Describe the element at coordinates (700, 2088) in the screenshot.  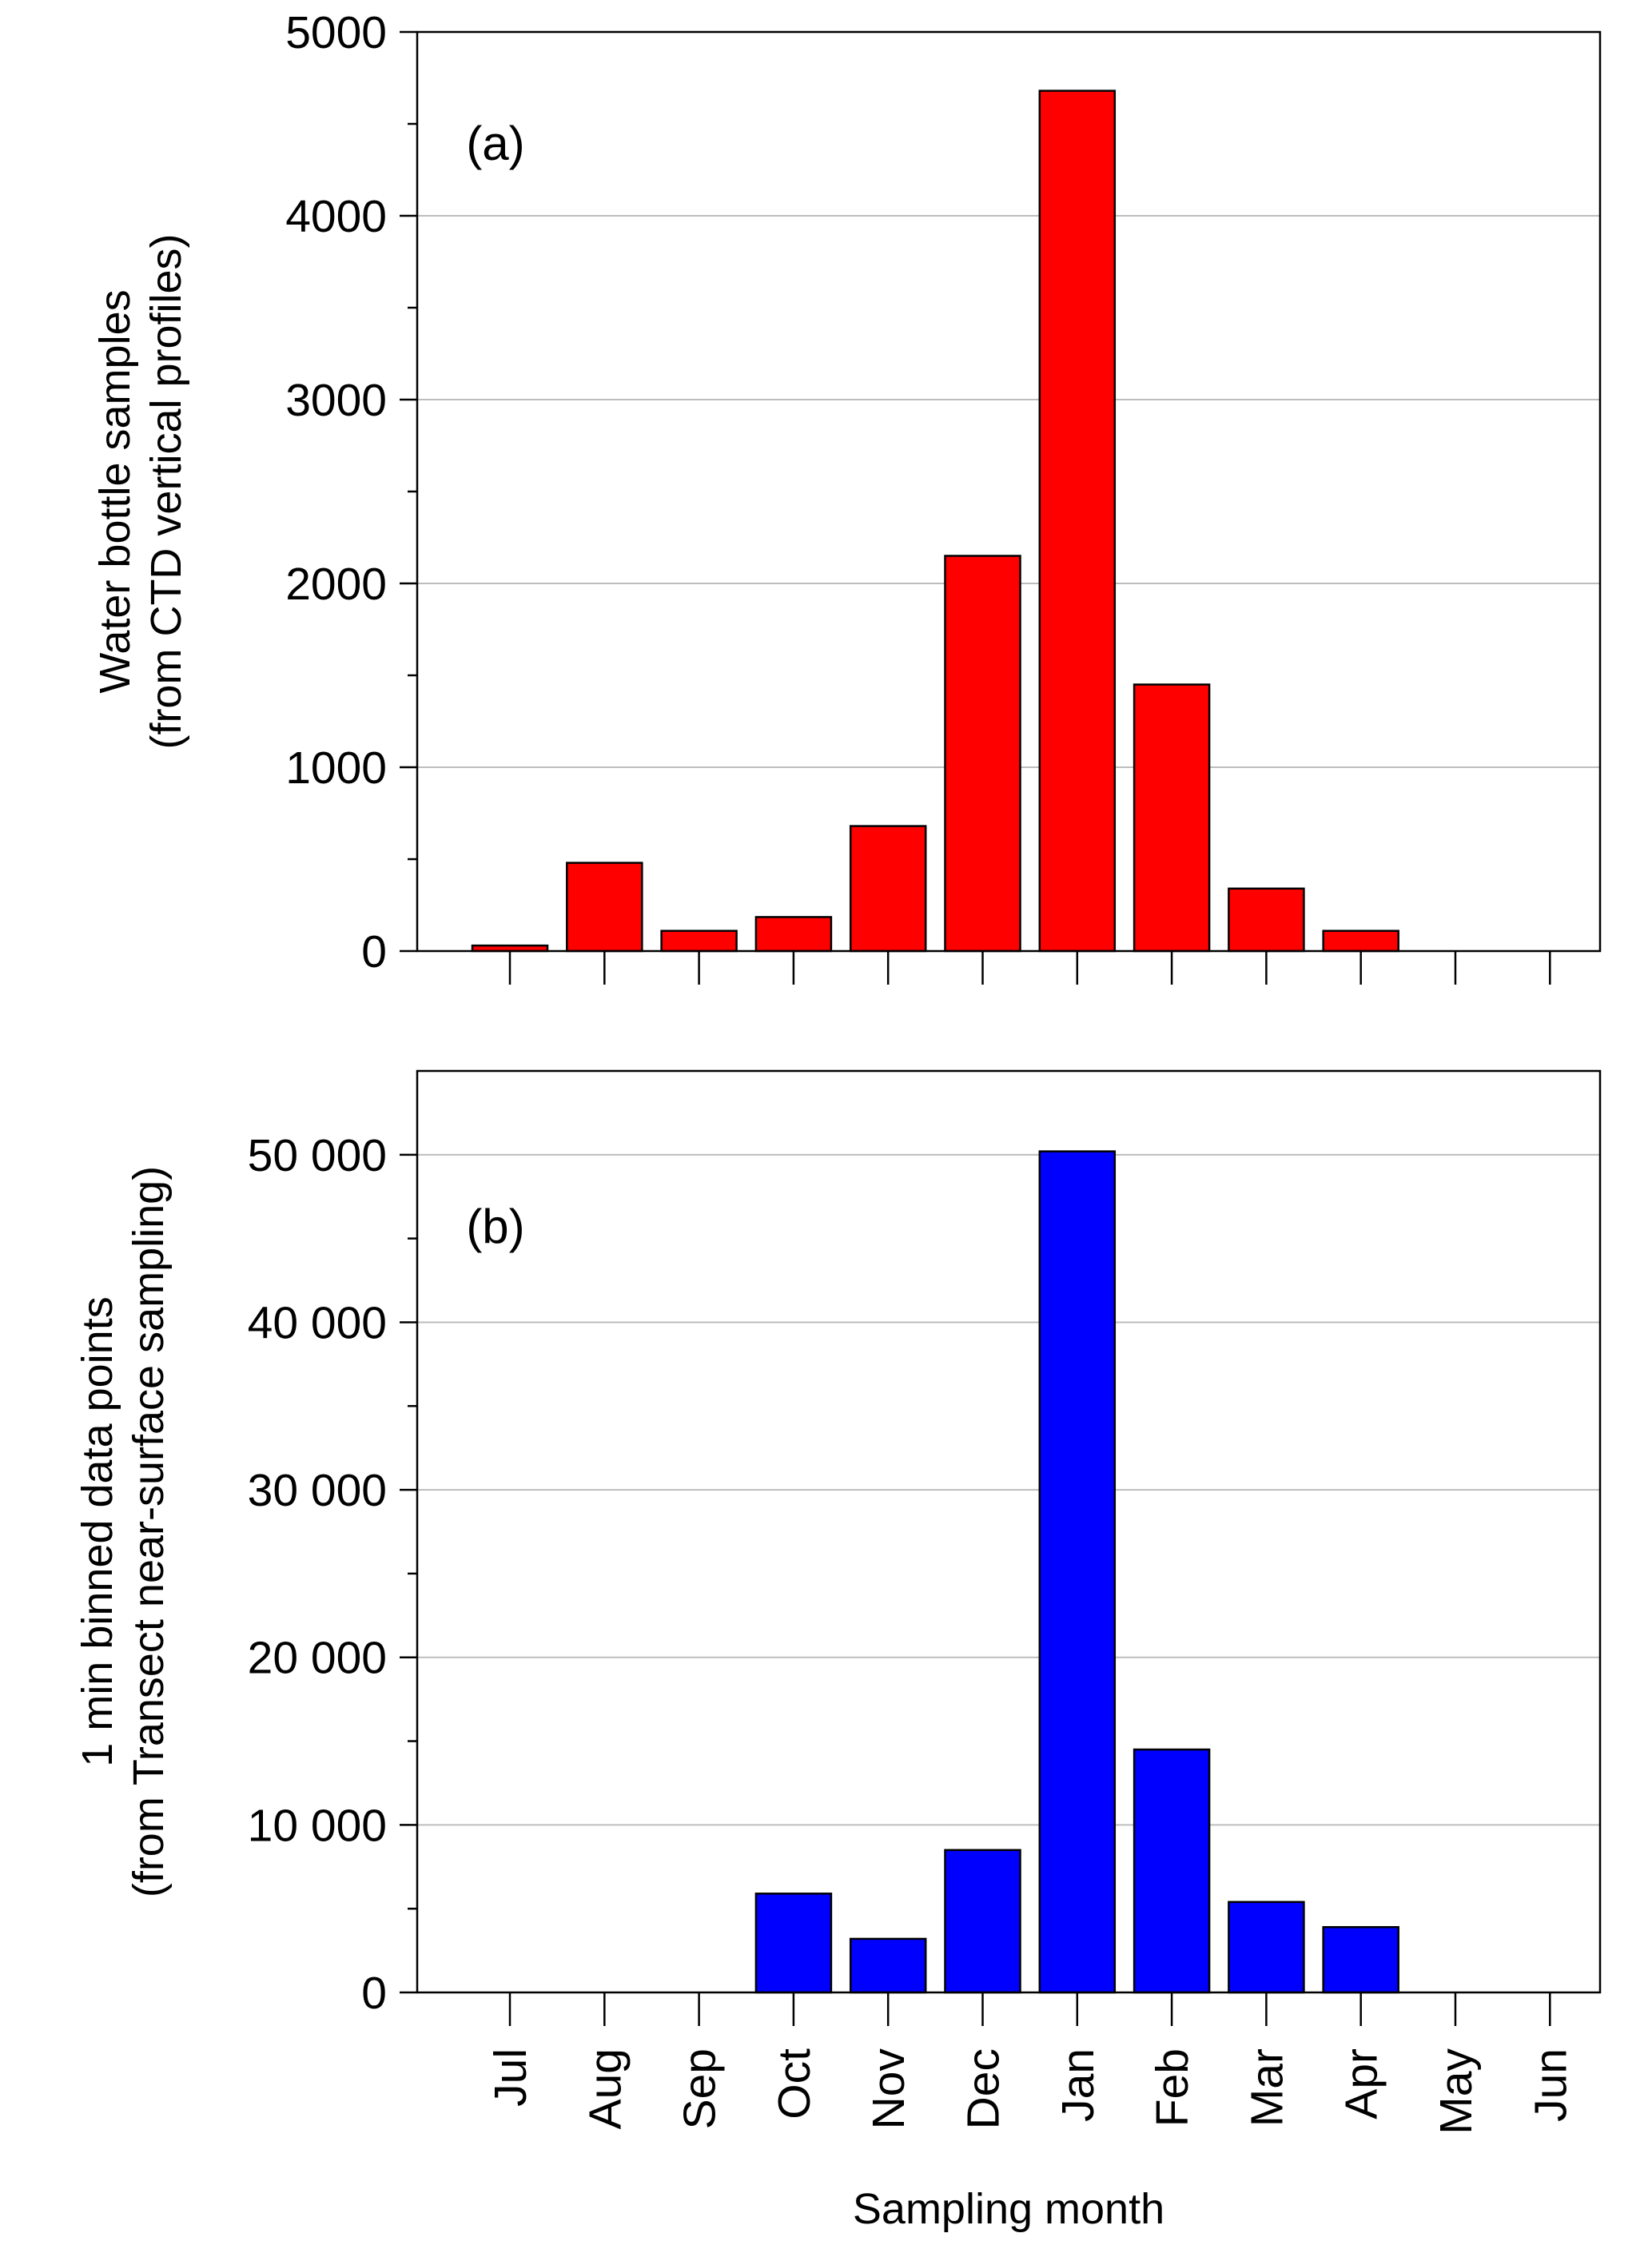
I see `x-tick-label-sep: Sep` at that location.